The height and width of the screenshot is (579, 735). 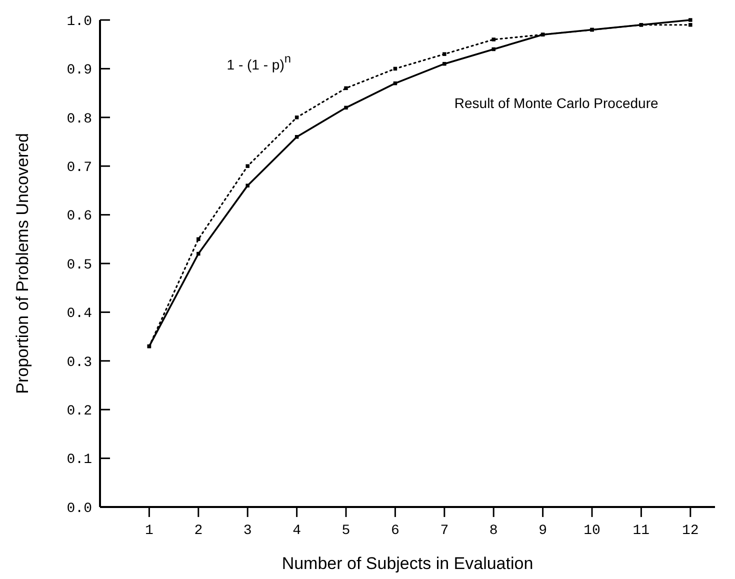 I want to click on y-tick-label: 0.6, so click(x=79, y=216).